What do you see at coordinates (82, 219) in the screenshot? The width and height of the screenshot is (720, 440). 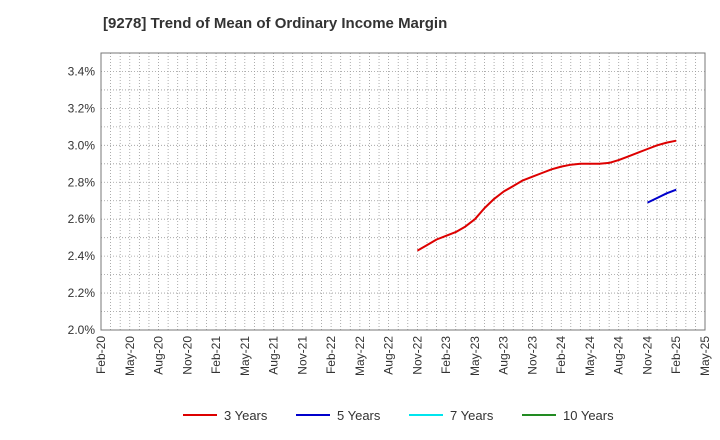 I see `y-tick-label: 2.6%` at bounding box center [82, 219].